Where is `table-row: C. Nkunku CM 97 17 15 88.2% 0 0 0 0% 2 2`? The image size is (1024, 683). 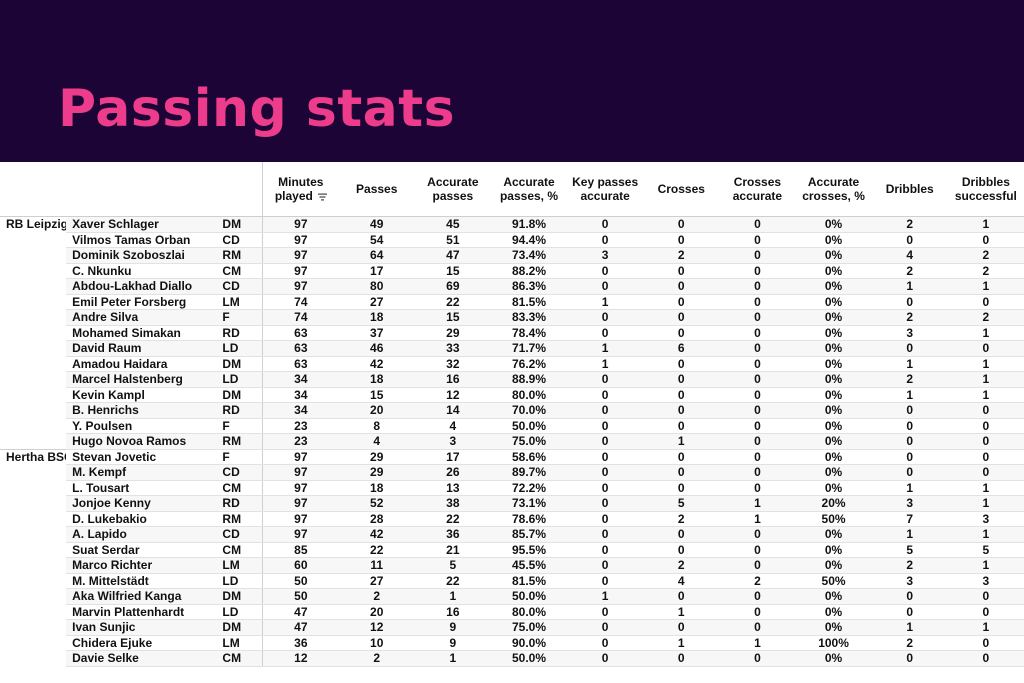 table-row: C. Nkunku CM 97 17 15 88.2% 0 0 0 0% 2 2 is located at coordinates (512, 271).